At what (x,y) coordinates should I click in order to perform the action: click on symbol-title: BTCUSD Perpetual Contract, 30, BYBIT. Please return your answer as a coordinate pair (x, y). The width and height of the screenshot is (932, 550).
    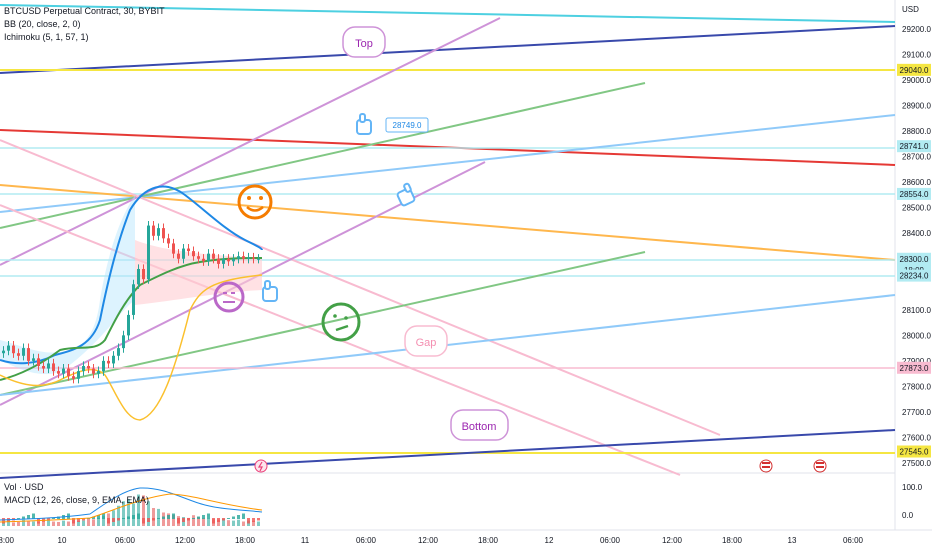
    Looking at the image, I should click on (84, 11).